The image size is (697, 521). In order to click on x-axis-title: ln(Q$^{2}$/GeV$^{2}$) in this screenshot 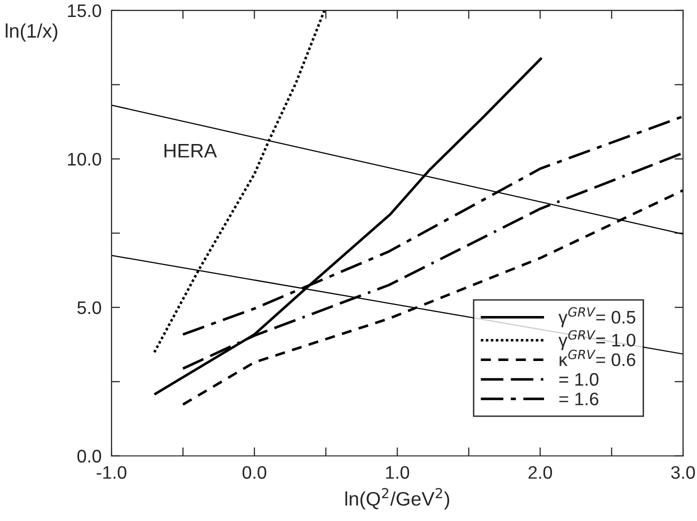, I will do `click(397, 499)`.